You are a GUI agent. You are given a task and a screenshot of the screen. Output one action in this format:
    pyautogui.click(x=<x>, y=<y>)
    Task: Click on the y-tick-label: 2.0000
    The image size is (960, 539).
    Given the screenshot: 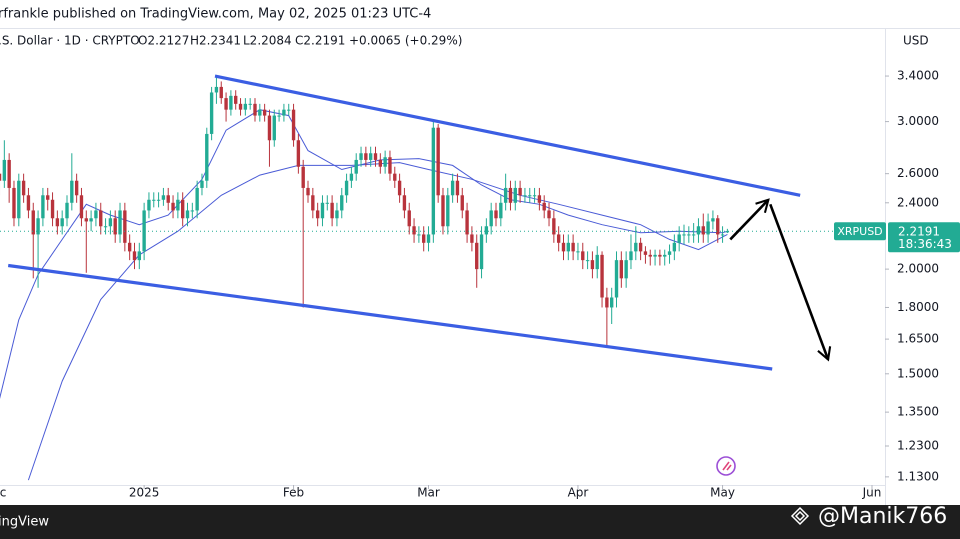 What is the action you would take?
    pyautogui.click(x=918, y=269)
    